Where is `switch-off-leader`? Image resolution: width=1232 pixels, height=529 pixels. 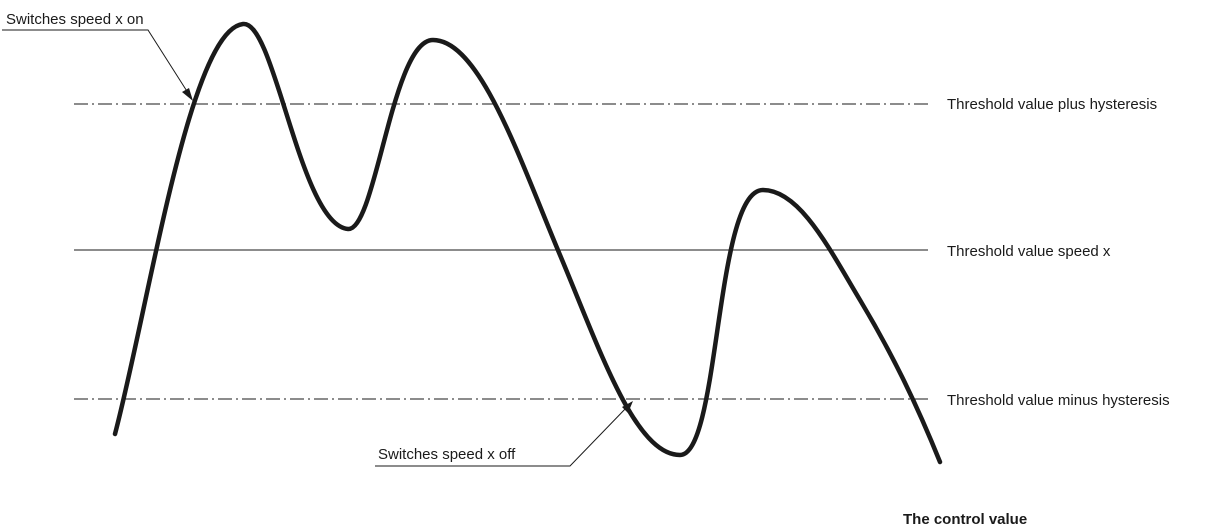 switch-off-leader is located at coordinates (502, 436).